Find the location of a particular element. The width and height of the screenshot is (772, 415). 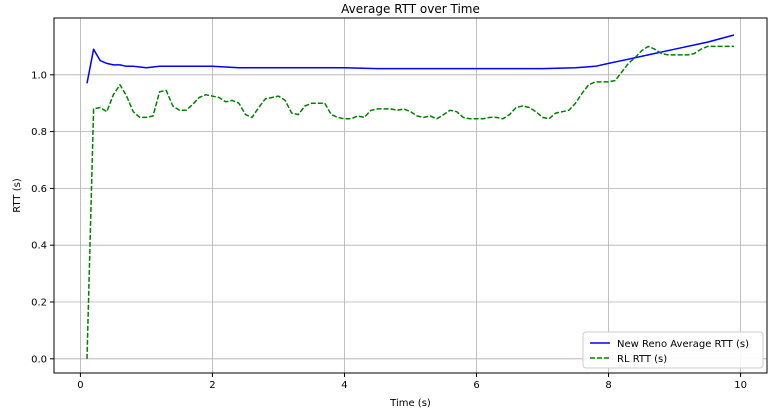

series-line-new-reno is located at coordinates (410, 59).